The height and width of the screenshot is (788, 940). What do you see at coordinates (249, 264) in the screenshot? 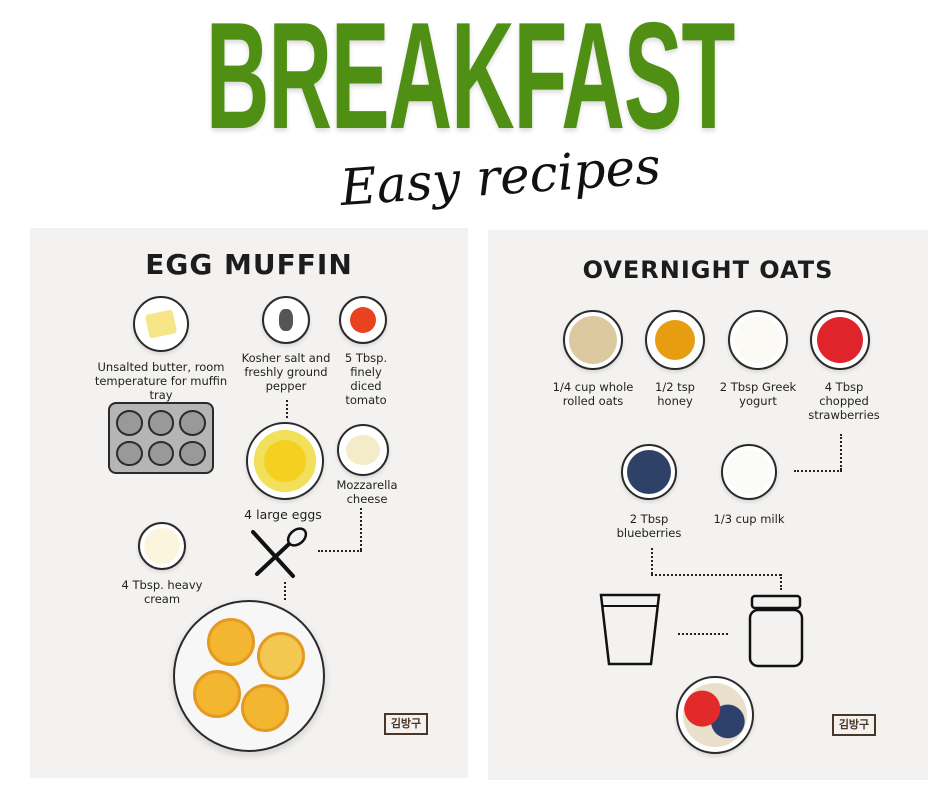
I see `recipe-title: EGG MUFFIN` at bounding box center [249, 264].